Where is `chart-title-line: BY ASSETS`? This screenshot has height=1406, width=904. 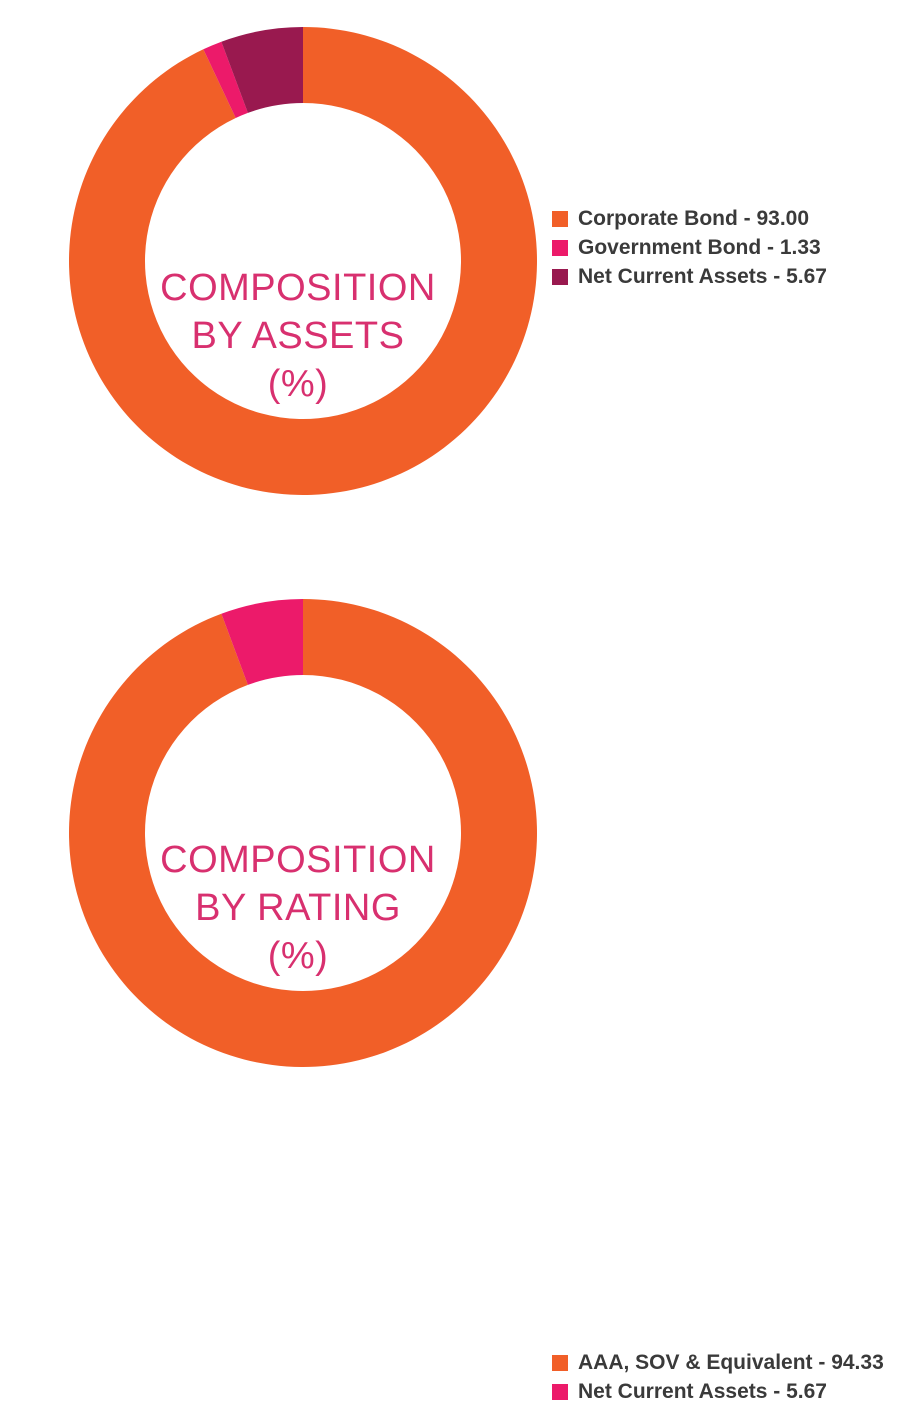
chart-title-line: BY ASSETS is located at coordinates (298, 336).